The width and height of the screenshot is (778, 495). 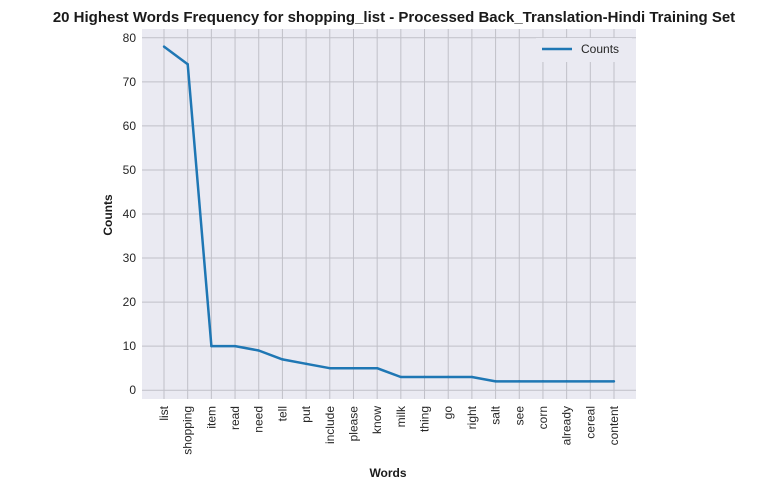 I want to click on x-tick-label: salt, so click(x=496, y=414).